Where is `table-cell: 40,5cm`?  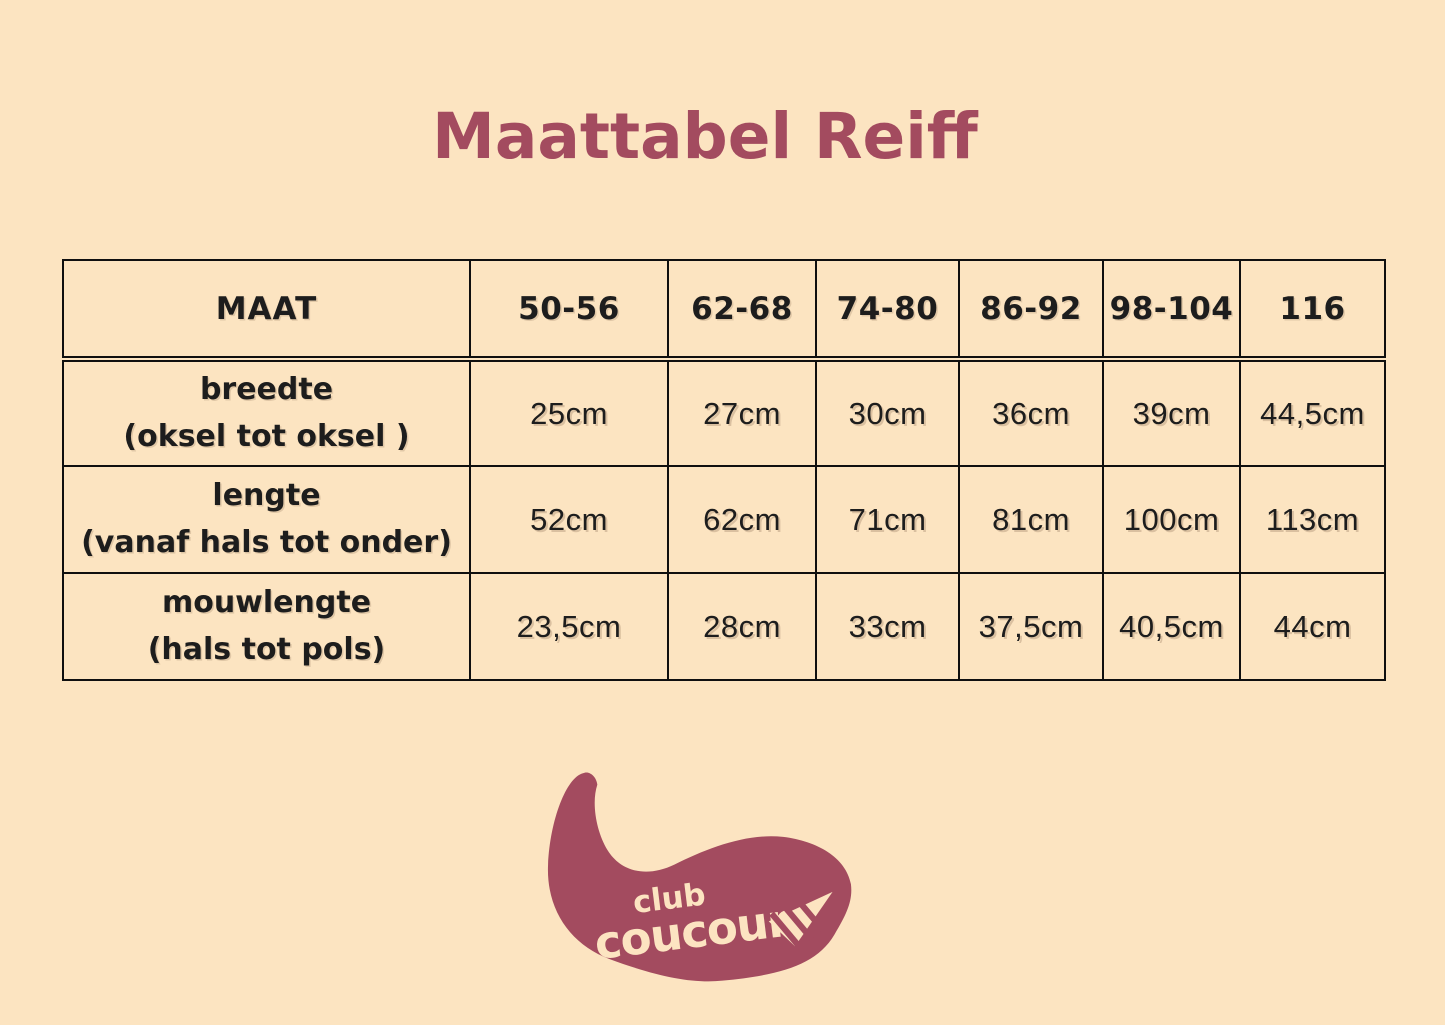
table-cell: 40,5cm is located at coordinates (1171, 626).